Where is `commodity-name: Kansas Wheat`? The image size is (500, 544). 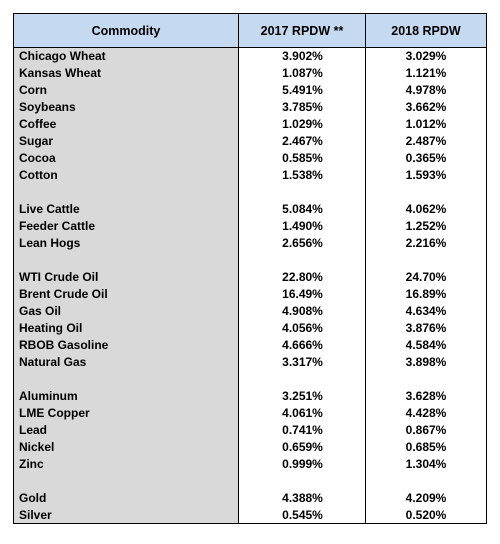 commodity-name: Kansas Wheat is located at coordinates (60, 73).